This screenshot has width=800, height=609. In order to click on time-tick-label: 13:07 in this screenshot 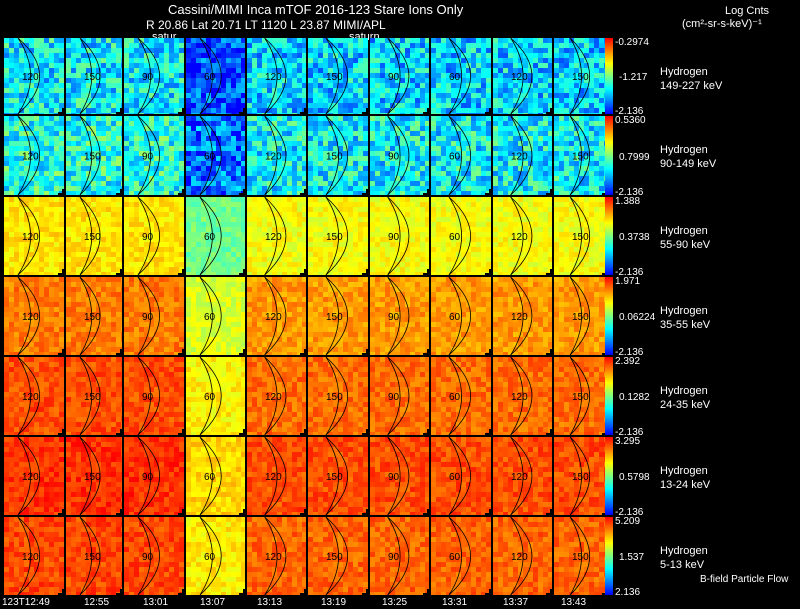, I will do `click(213, 602)`.